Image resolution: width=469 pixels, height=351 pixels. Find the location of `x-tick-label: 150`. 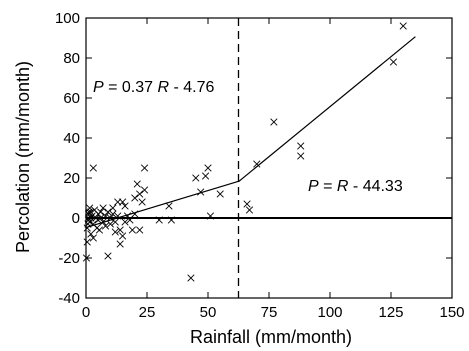

x-tick-label: 150 is located at coordinates (451, 312).